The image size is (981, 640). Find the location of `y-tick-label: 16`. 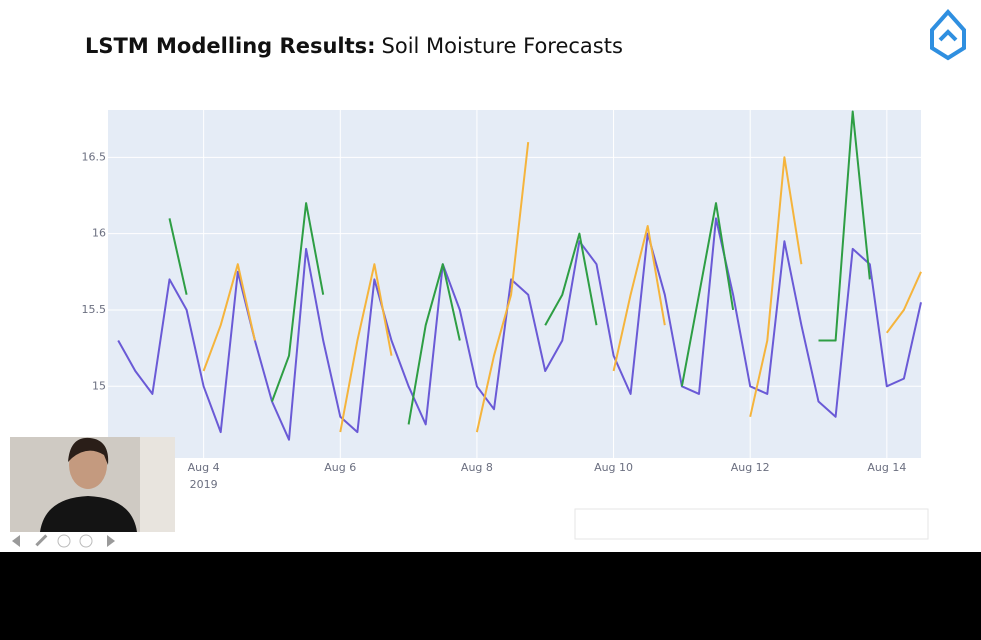

y-tick-label: 16 is located at coordinates (99, 233).